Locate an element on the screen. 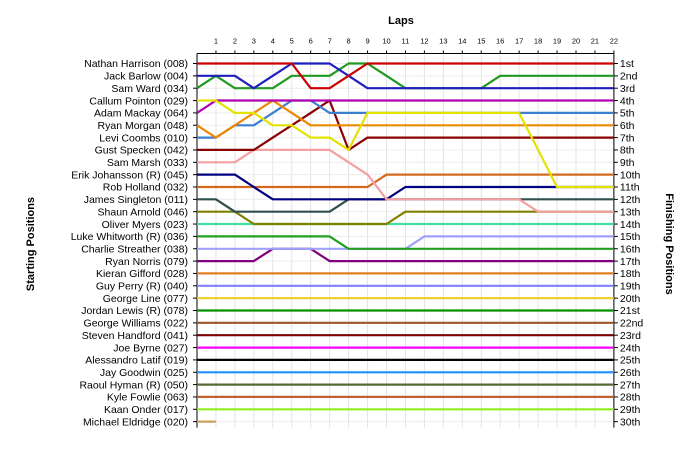 This screenshot has height=450, width=700. driver-label: George Line (077) is located at coordinates (145, 299).